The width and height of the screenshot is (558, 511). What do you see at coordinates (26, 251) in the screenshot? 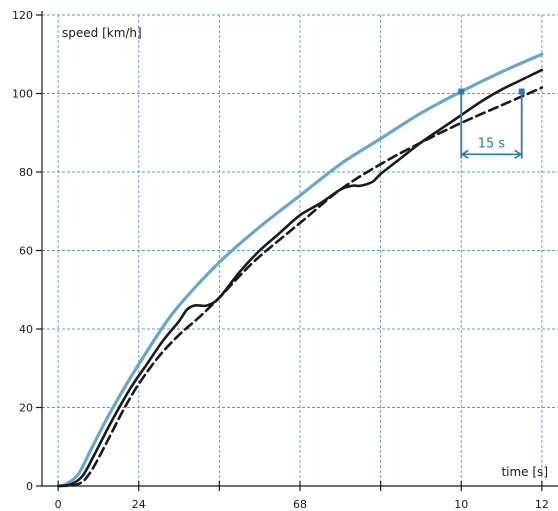
I see `y-tick-label-3: 60` at bounding box center [26, 251].